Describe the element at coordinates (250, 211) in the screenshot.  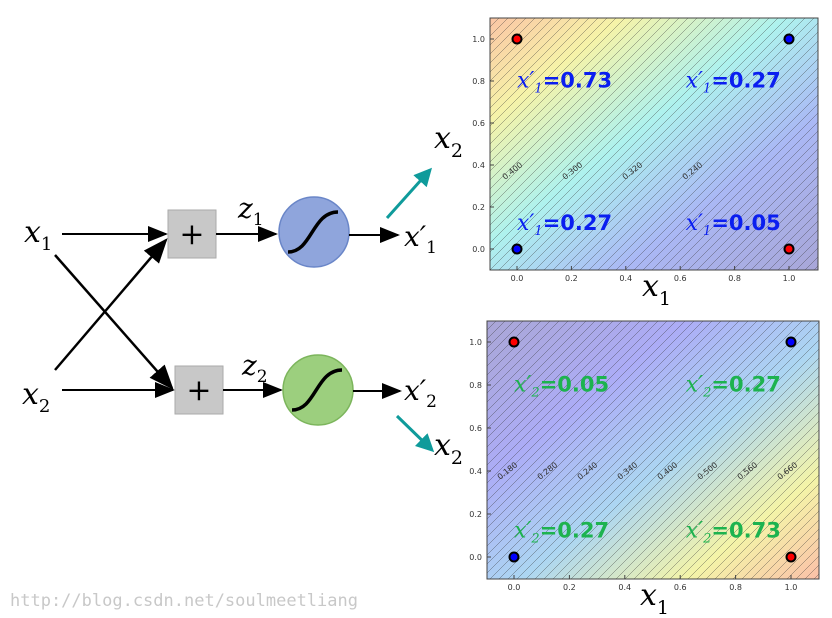
I see `z1-label: z1` at that location.